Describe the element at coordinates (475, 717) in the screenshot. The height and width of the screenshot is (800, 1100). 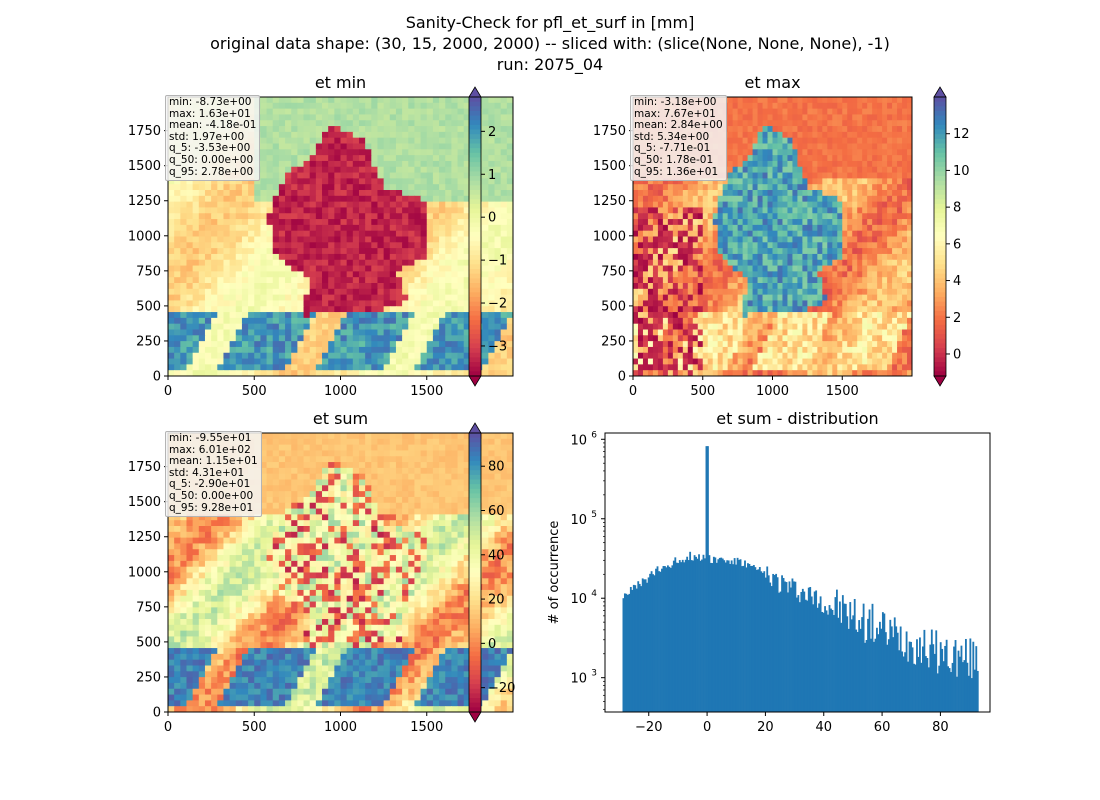
I see `colorbar-extend-bottom` at that location.